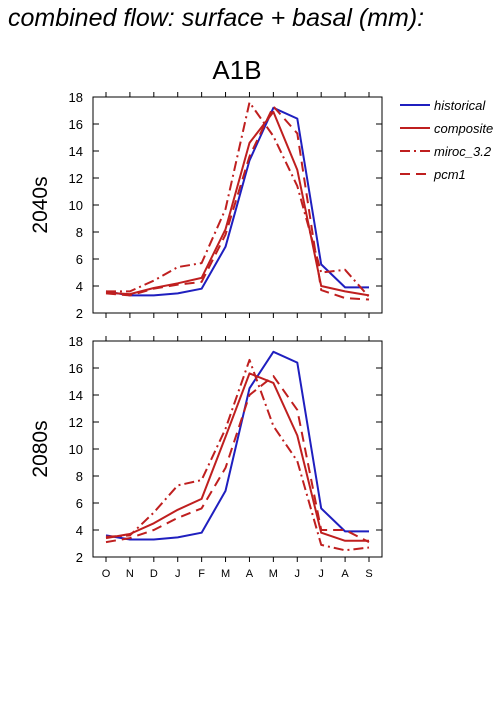 The image size is (501, 709). I want to click on x-tick-label: O, so click(106, 574).